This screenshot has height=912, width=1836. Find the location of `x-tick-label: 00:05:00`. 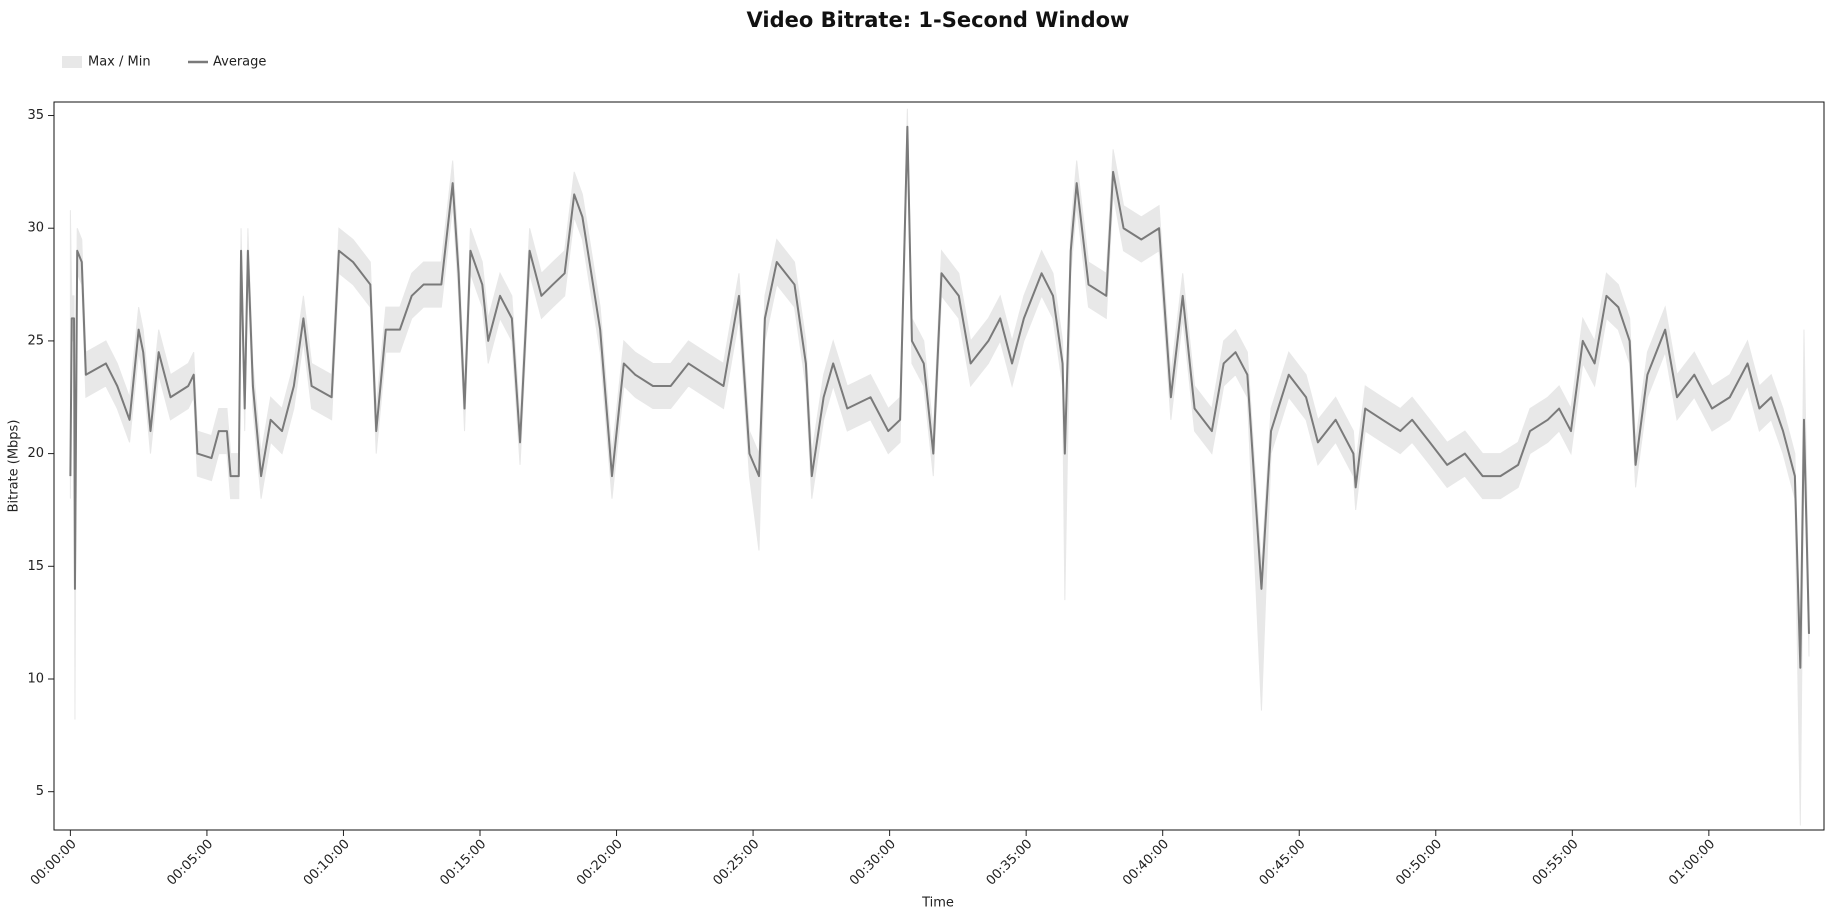

x-tick-label: 00:05:00 is located at coordinates (190, 863).